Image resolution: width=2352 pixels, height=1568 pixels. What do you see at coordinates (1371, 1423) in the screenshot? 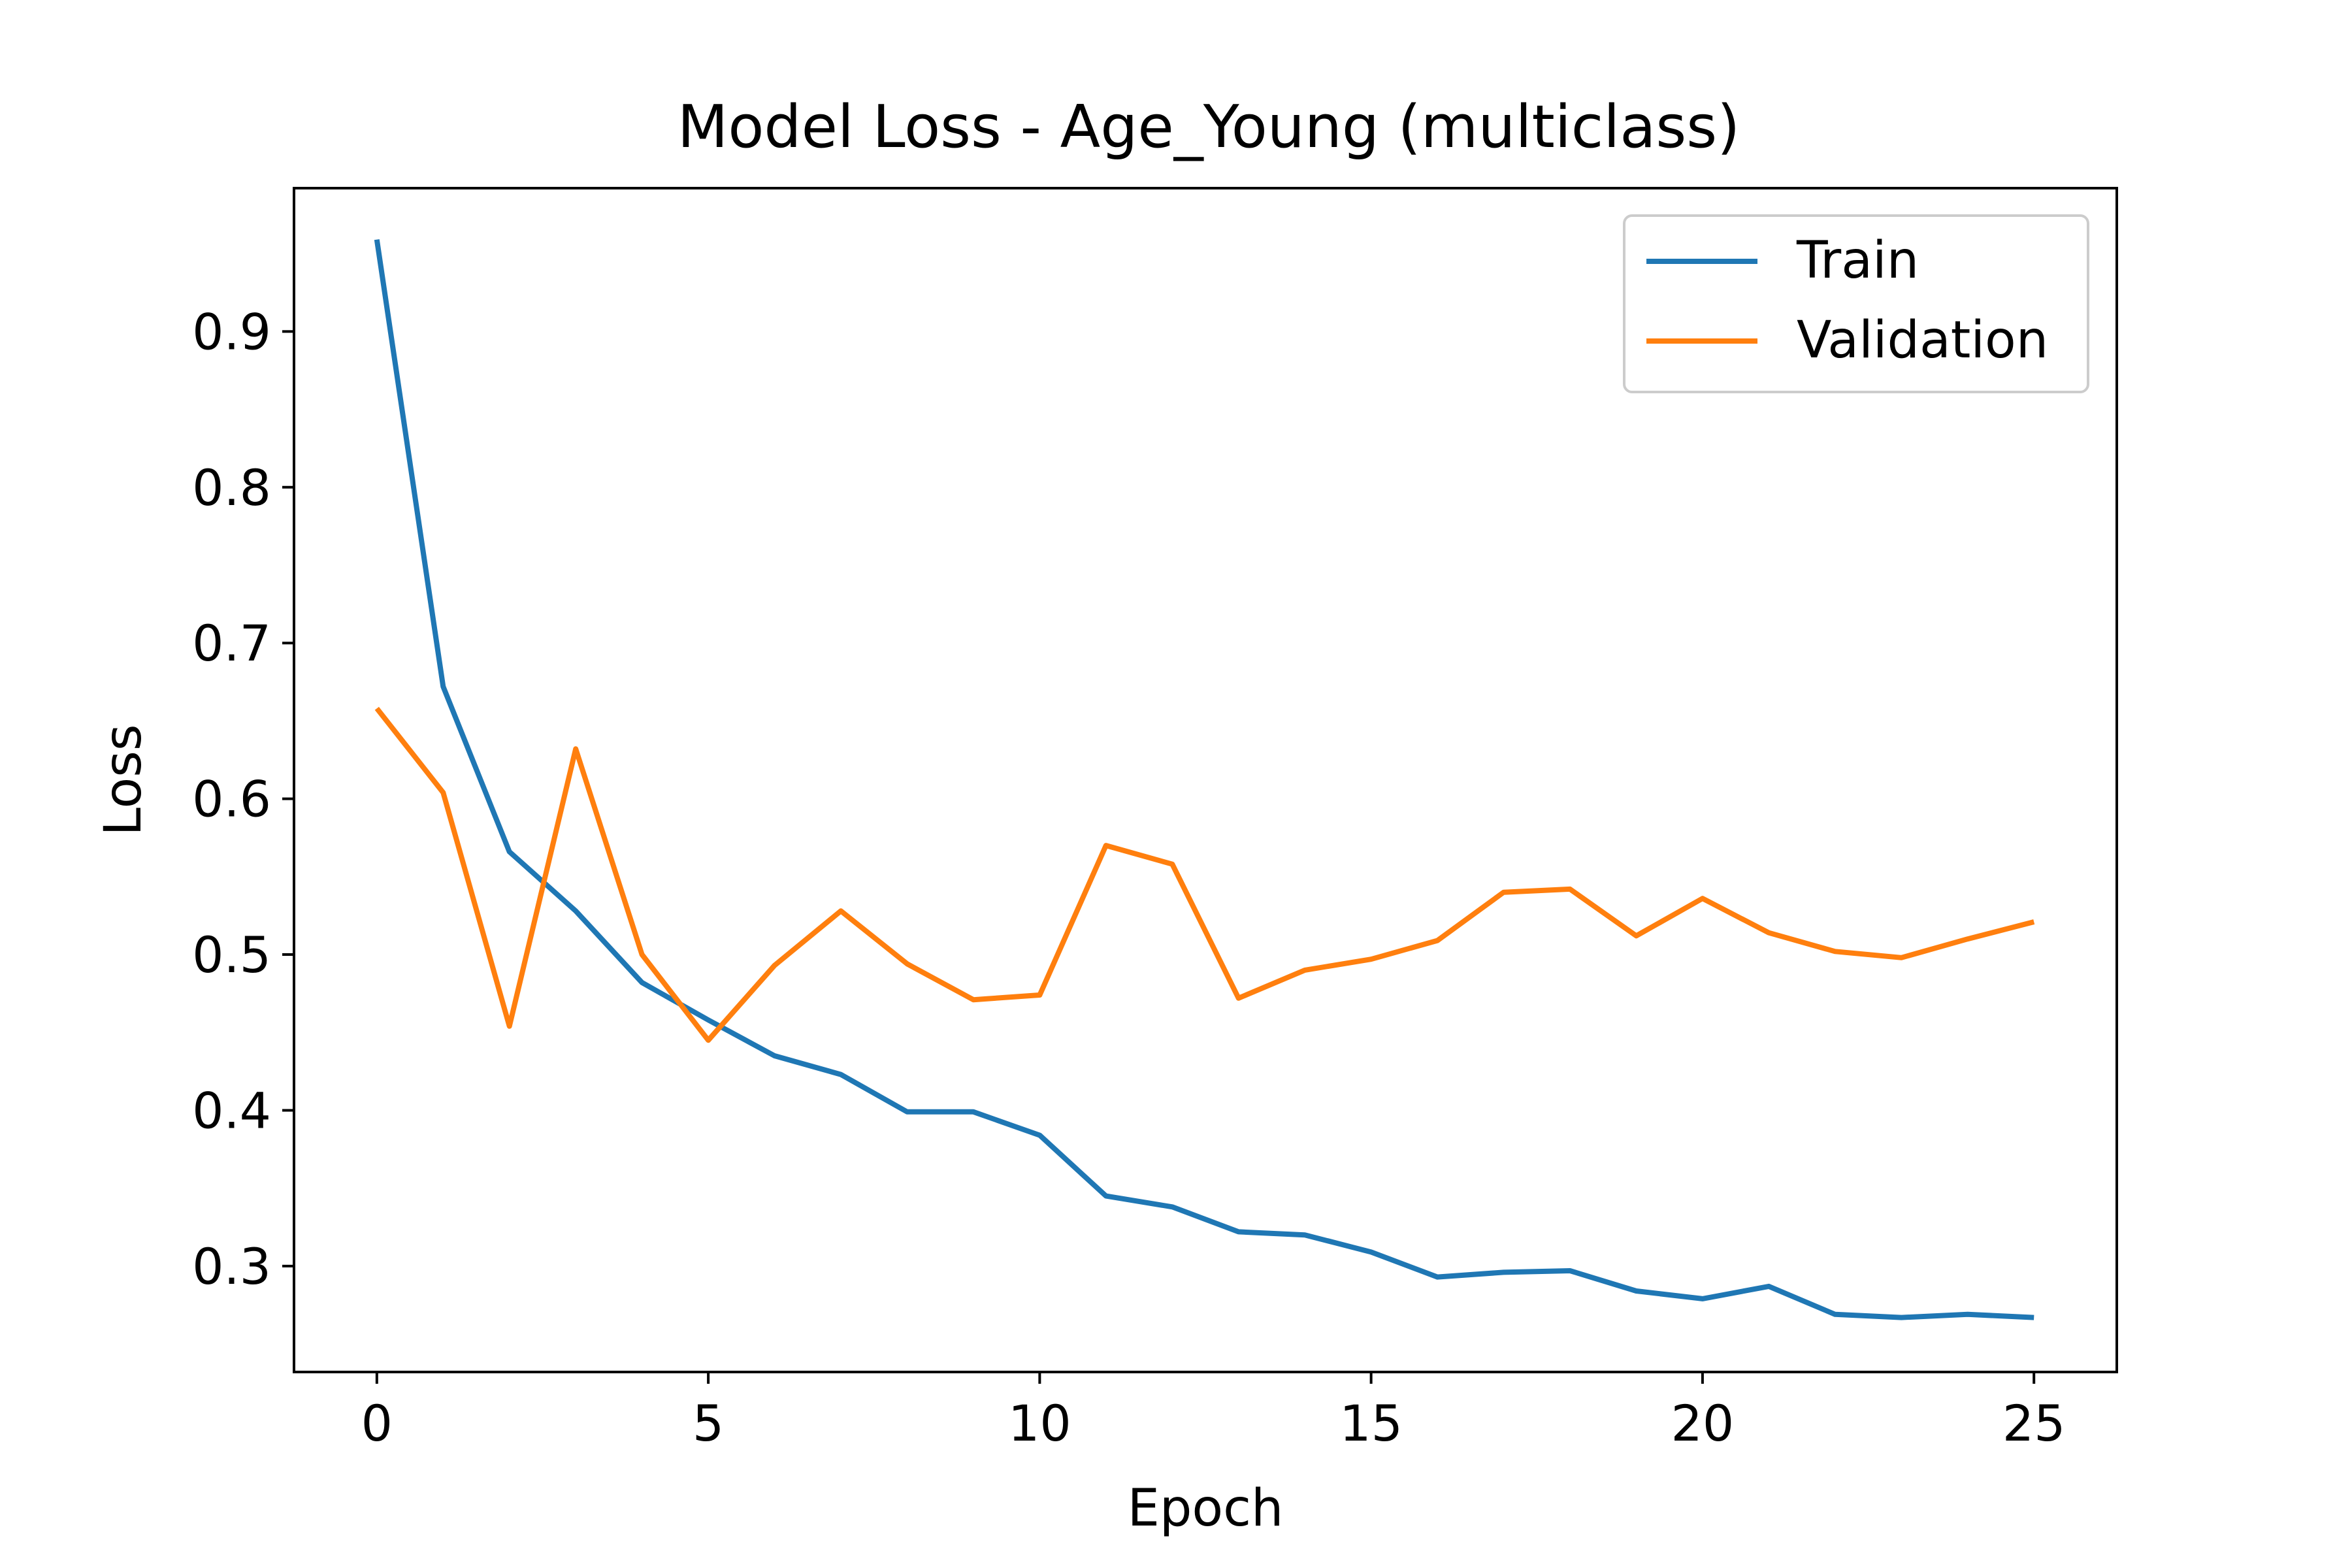
I see `x-tick-label: 15` at bounding box center [1371, 1423].